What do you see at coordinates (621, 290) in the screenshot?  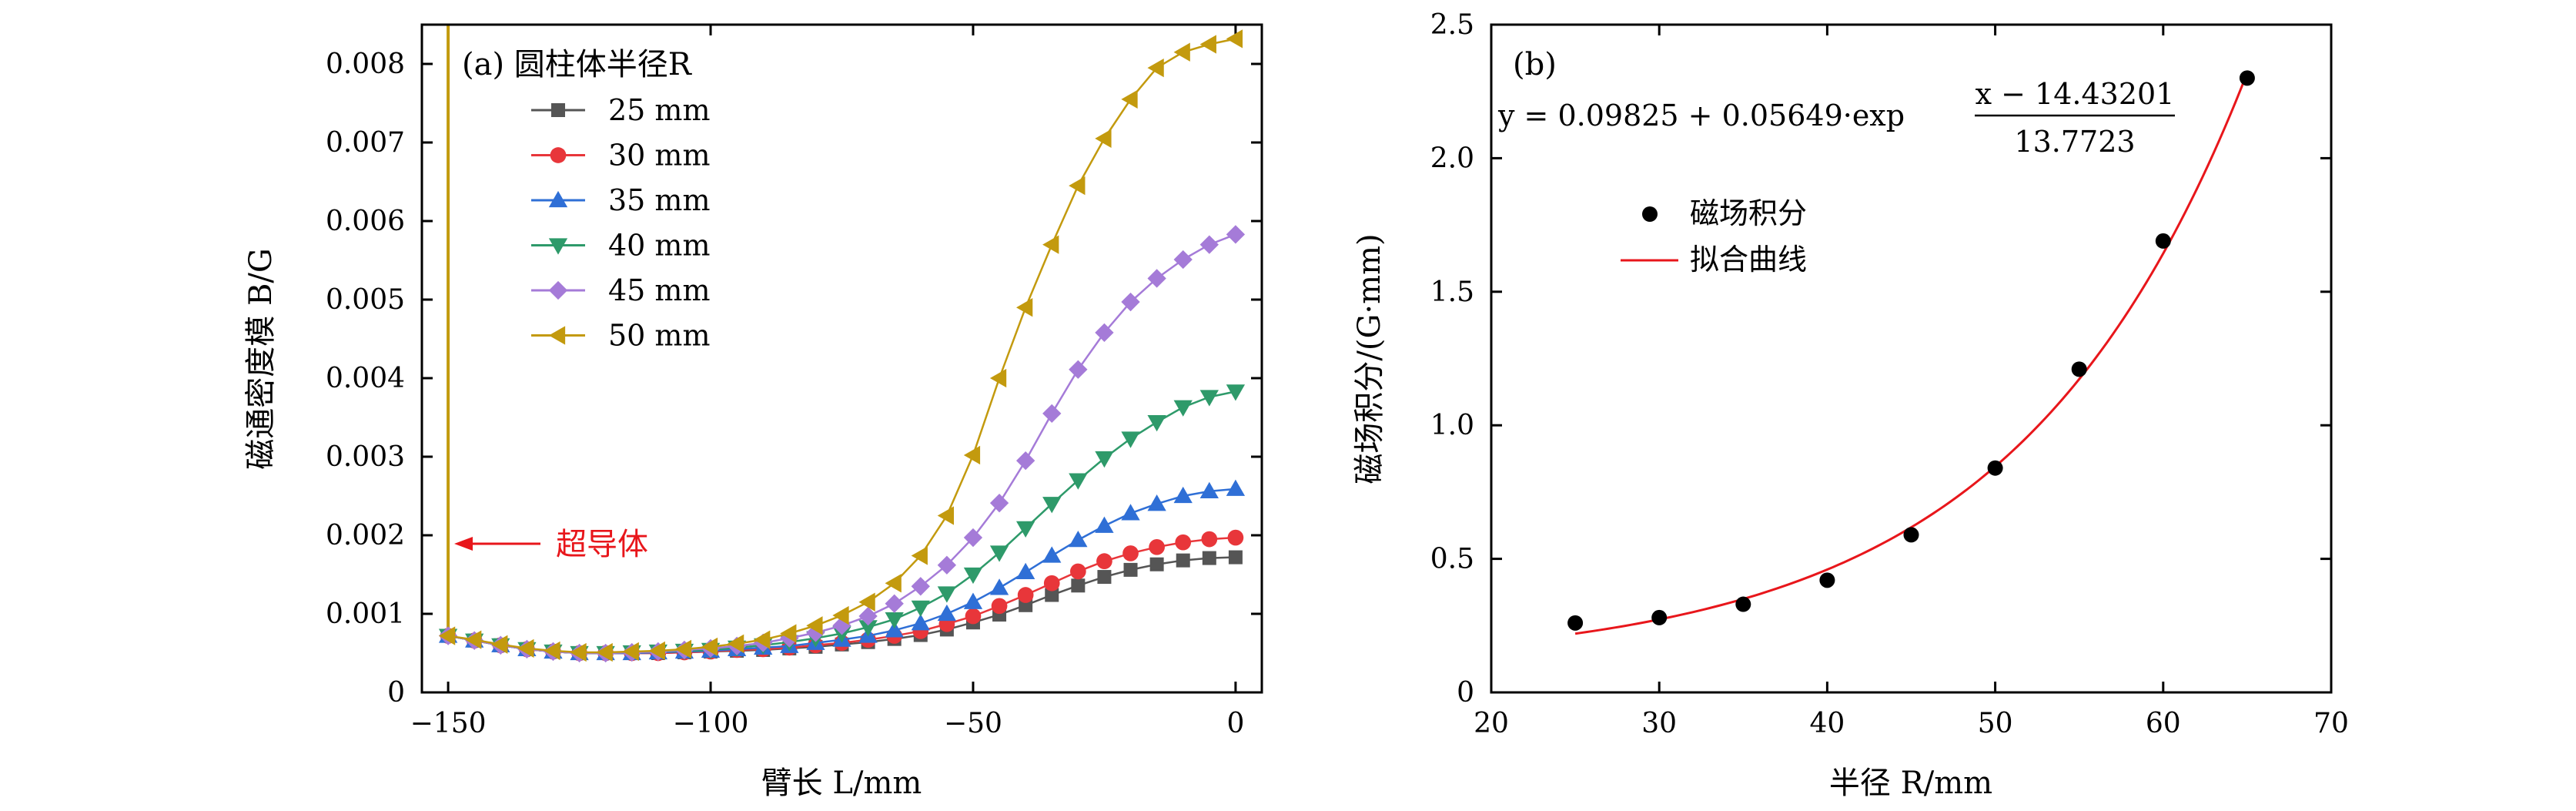 I see `legend-item: 45 mm` at bounding box center [621, 290].